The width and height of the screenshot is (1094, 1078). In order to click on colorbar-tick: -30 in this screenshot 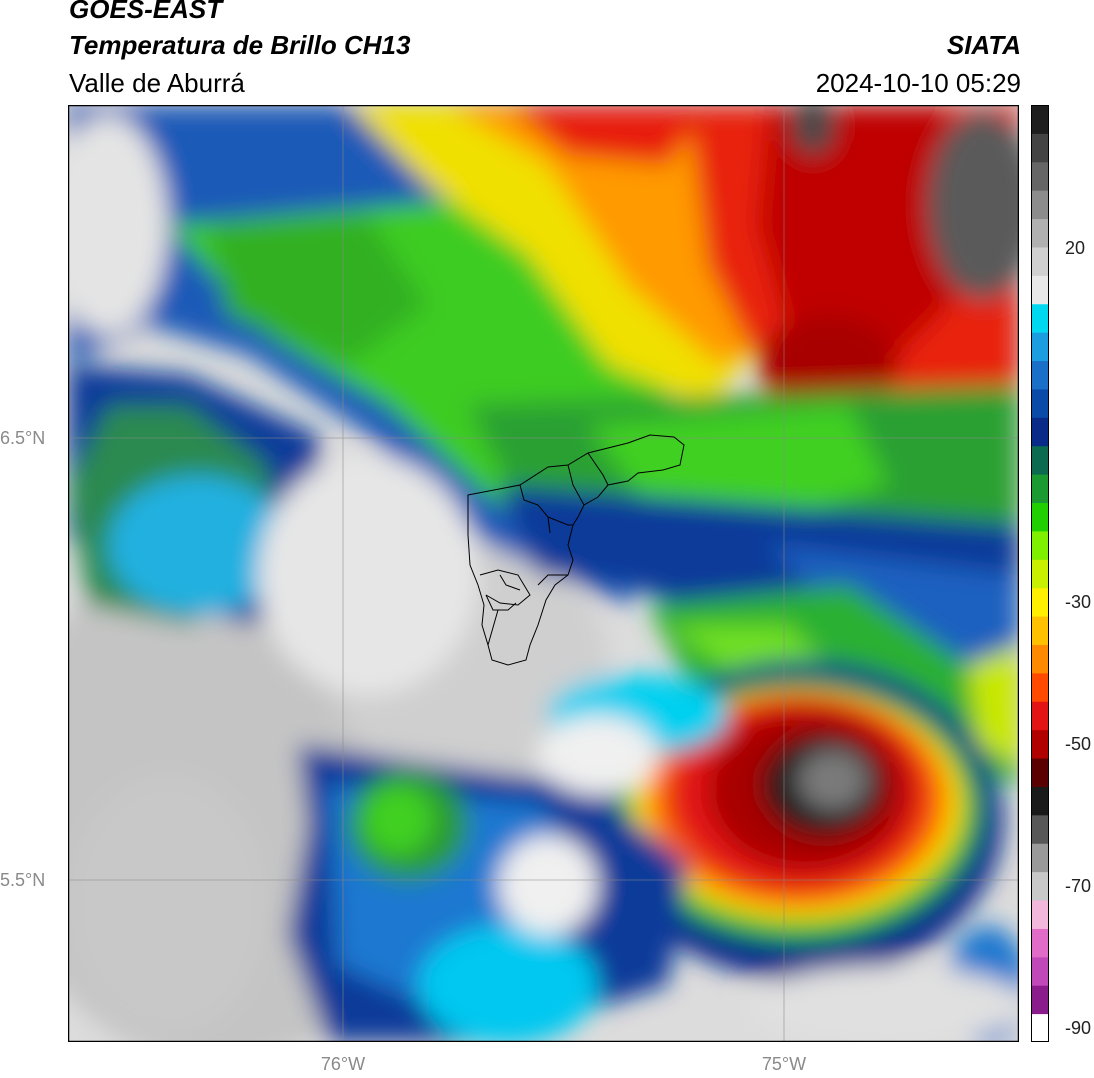, I will do `click(1078, 602)`.